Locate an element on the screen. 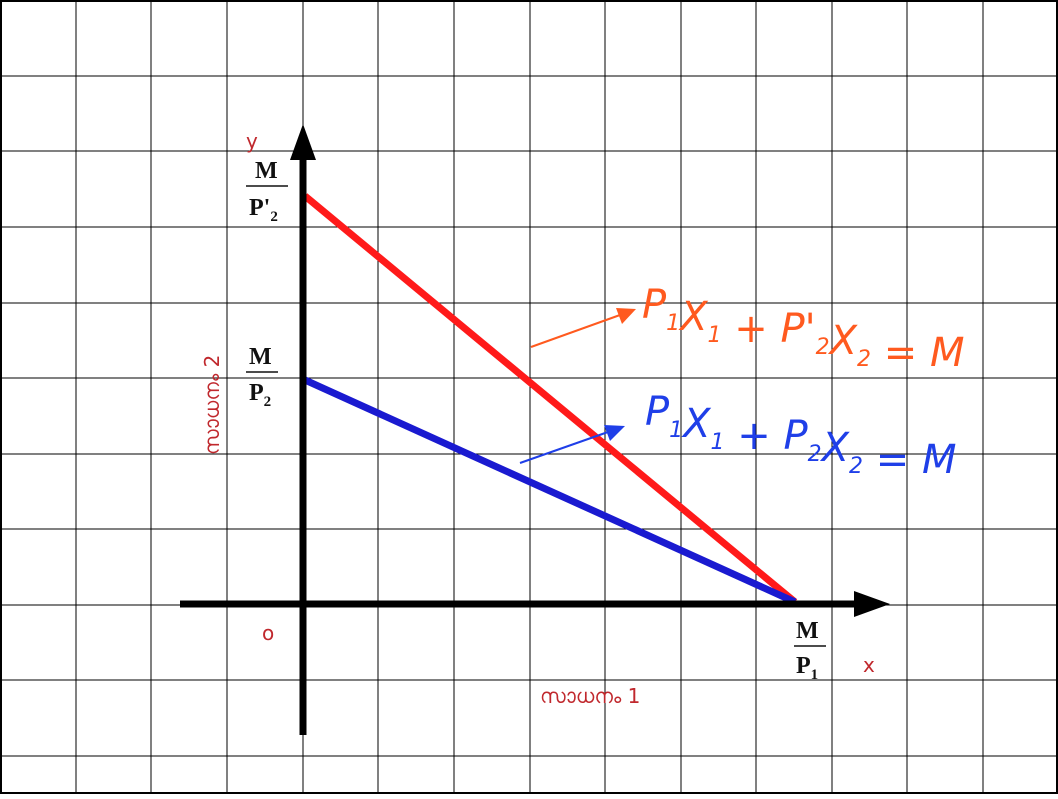 Image resolution: width=1058 pixels, height=799 pixels. origin-label: o is located at coordinates (268, 633).